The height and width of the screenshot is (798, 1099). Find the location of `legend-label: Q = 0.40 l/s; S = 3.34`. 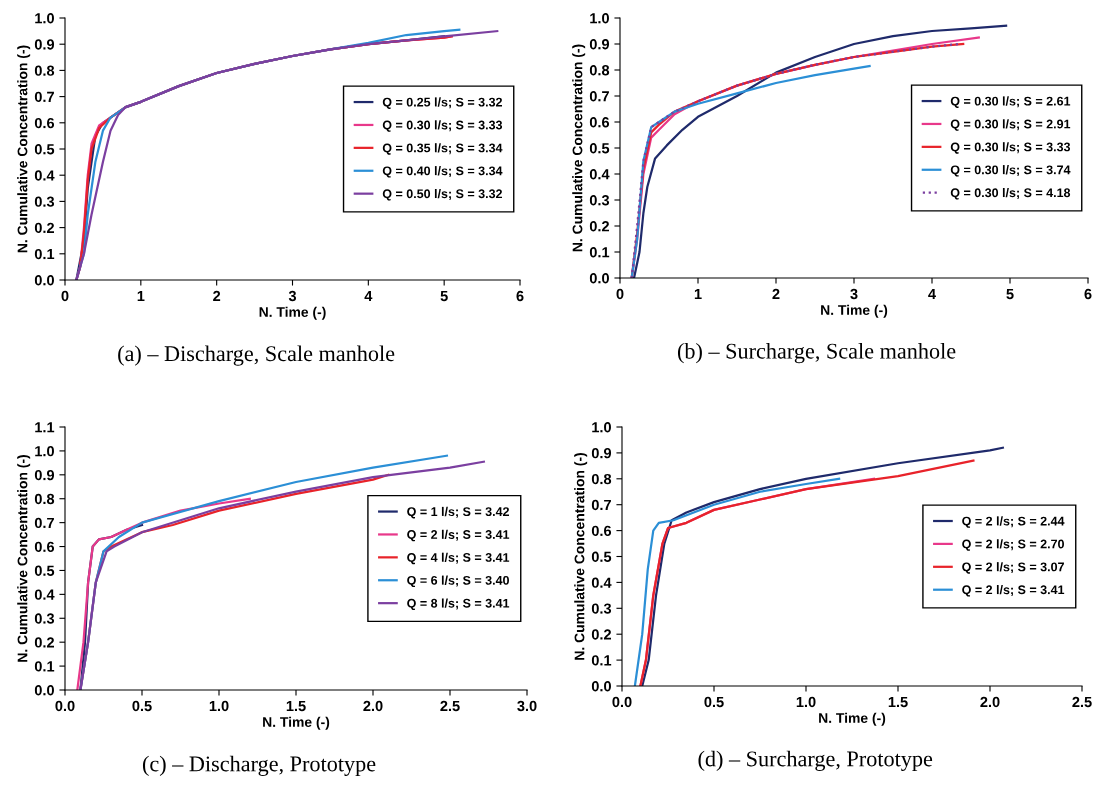

legend-label: Q = 0.40 l/s; S = 3.34 is located at coordinates (442, 172).